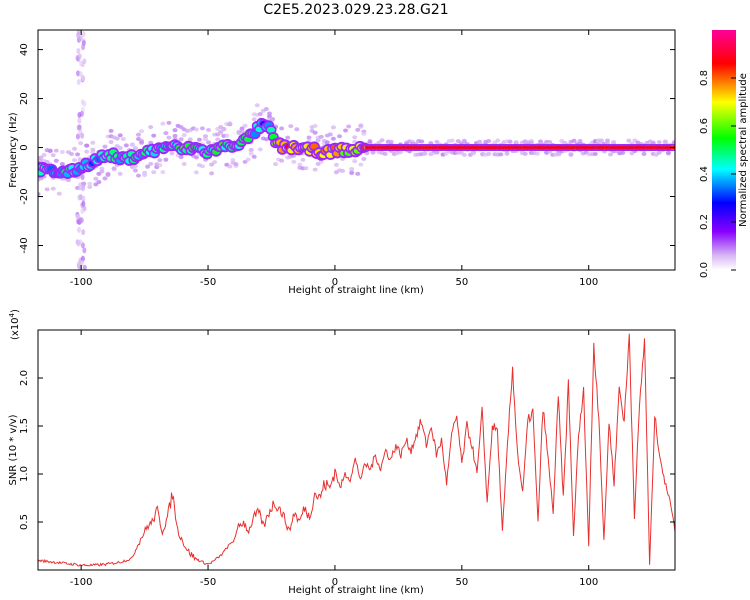 The height and width of the screenshot is (600, 750). What do you see at coordinates (724, 150) in the screenshot?
I see `colorbar-gradient` at bounding box center [724, 150].